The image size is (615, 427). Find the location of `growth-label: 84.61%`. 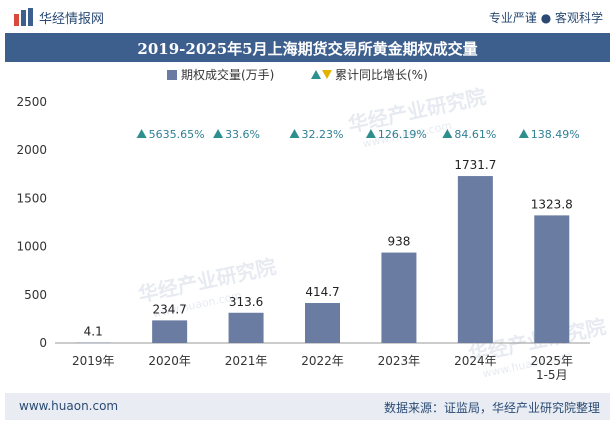

growth-label: 84.61% is located at coordinates (475, 134).